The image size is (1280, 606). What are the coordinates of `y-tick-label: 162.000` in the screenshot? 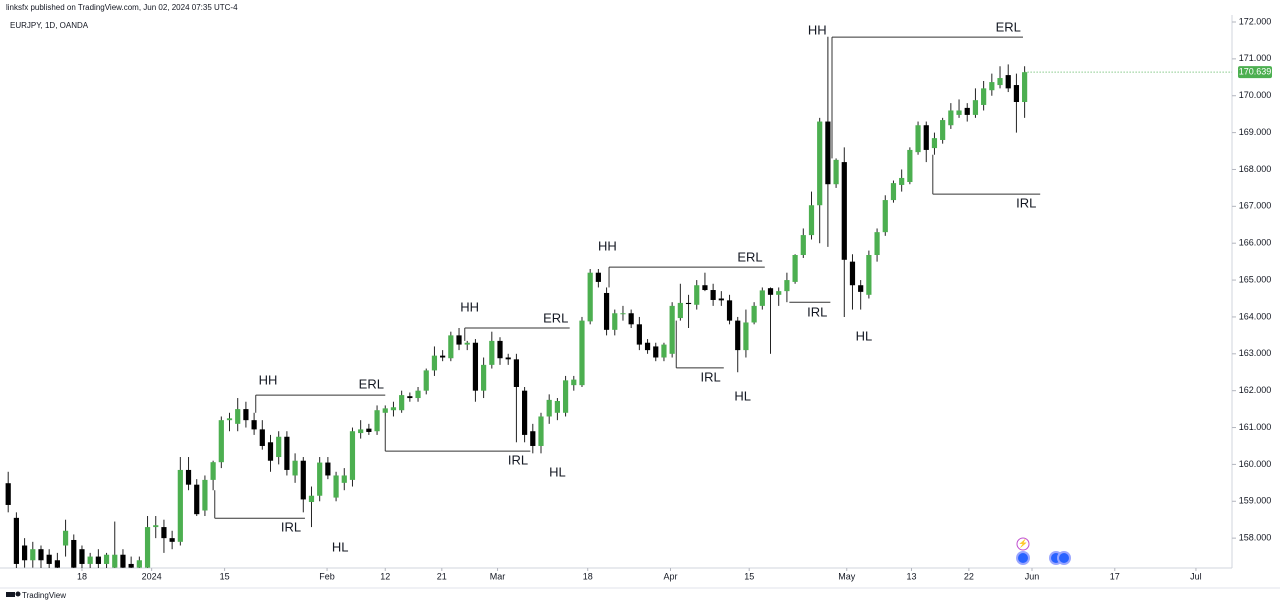 It's located at (1255, 390).